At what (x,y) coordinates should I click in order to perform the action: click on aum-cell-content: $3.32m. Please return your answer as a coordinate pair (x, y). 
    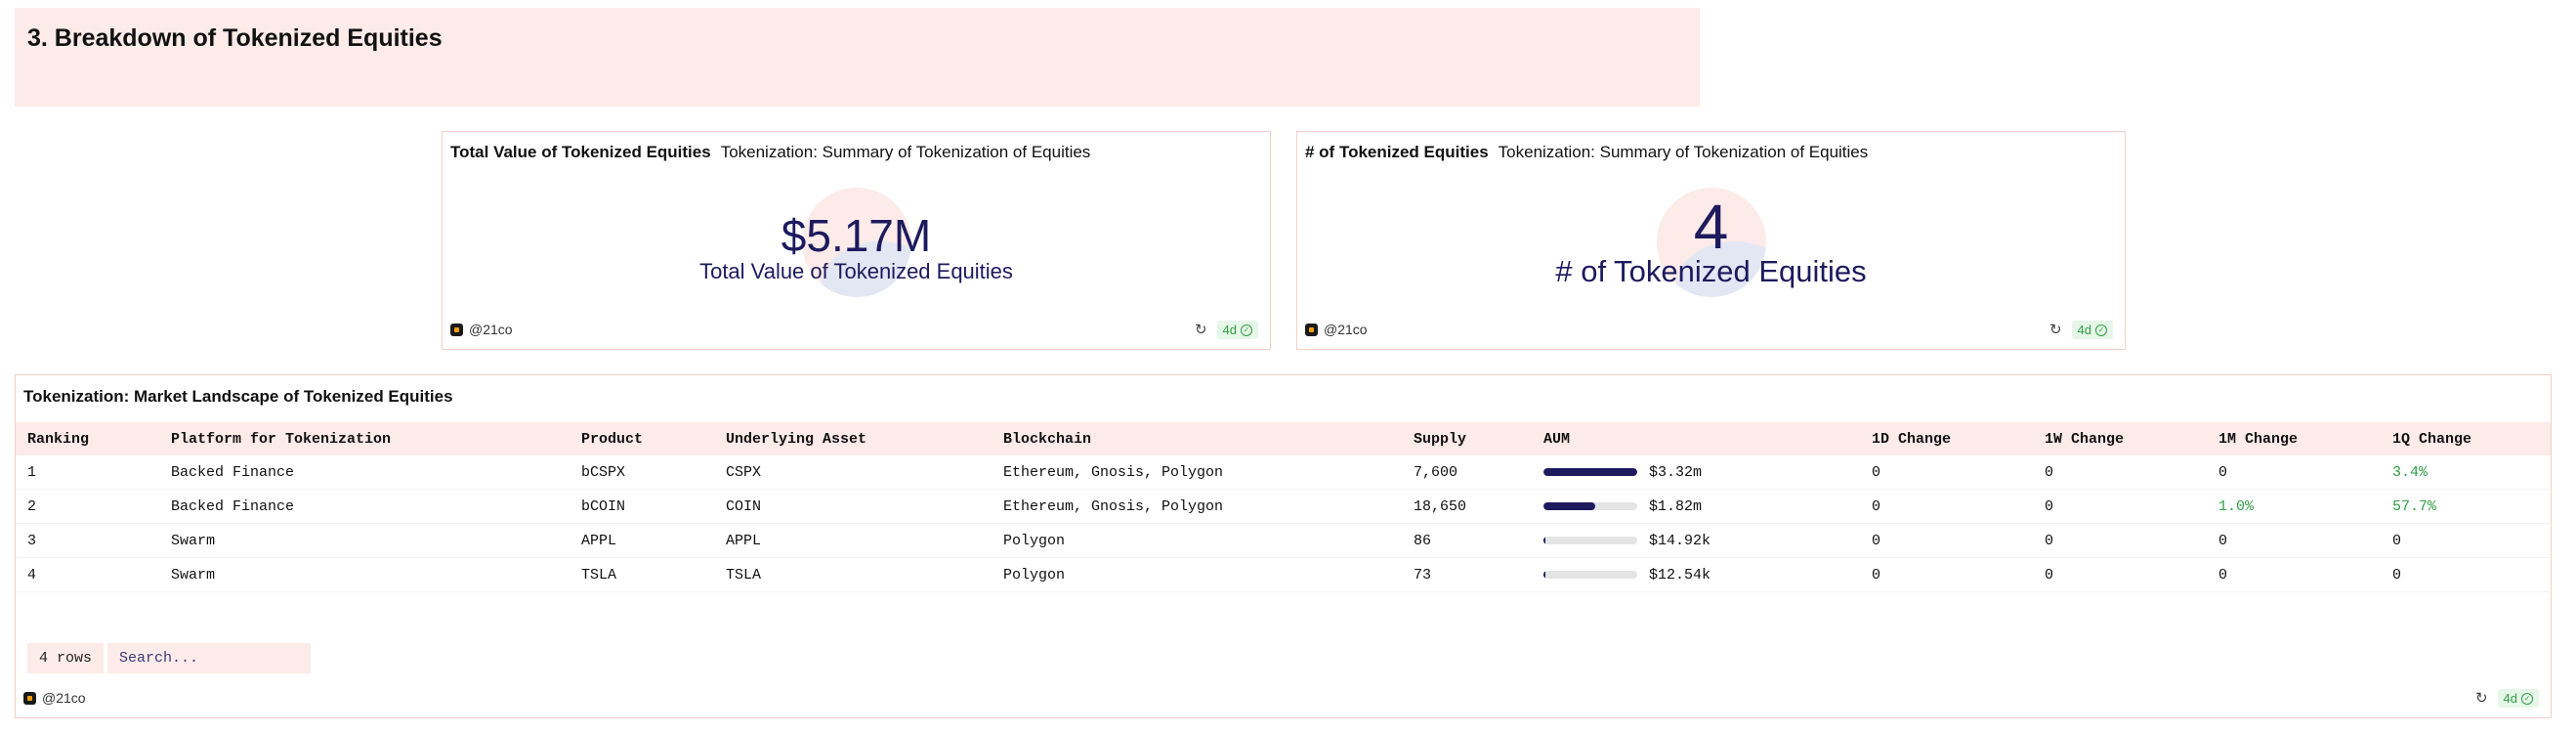
    Looking at the image, I should click on (1701, 472).